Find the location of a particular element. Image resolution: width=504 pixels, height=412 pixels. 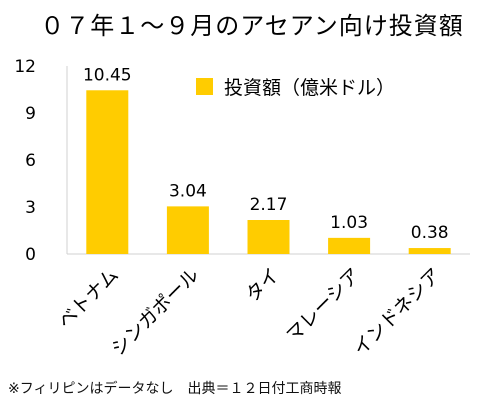

x-tick-label: タイ is located at coordinates (263, 285).